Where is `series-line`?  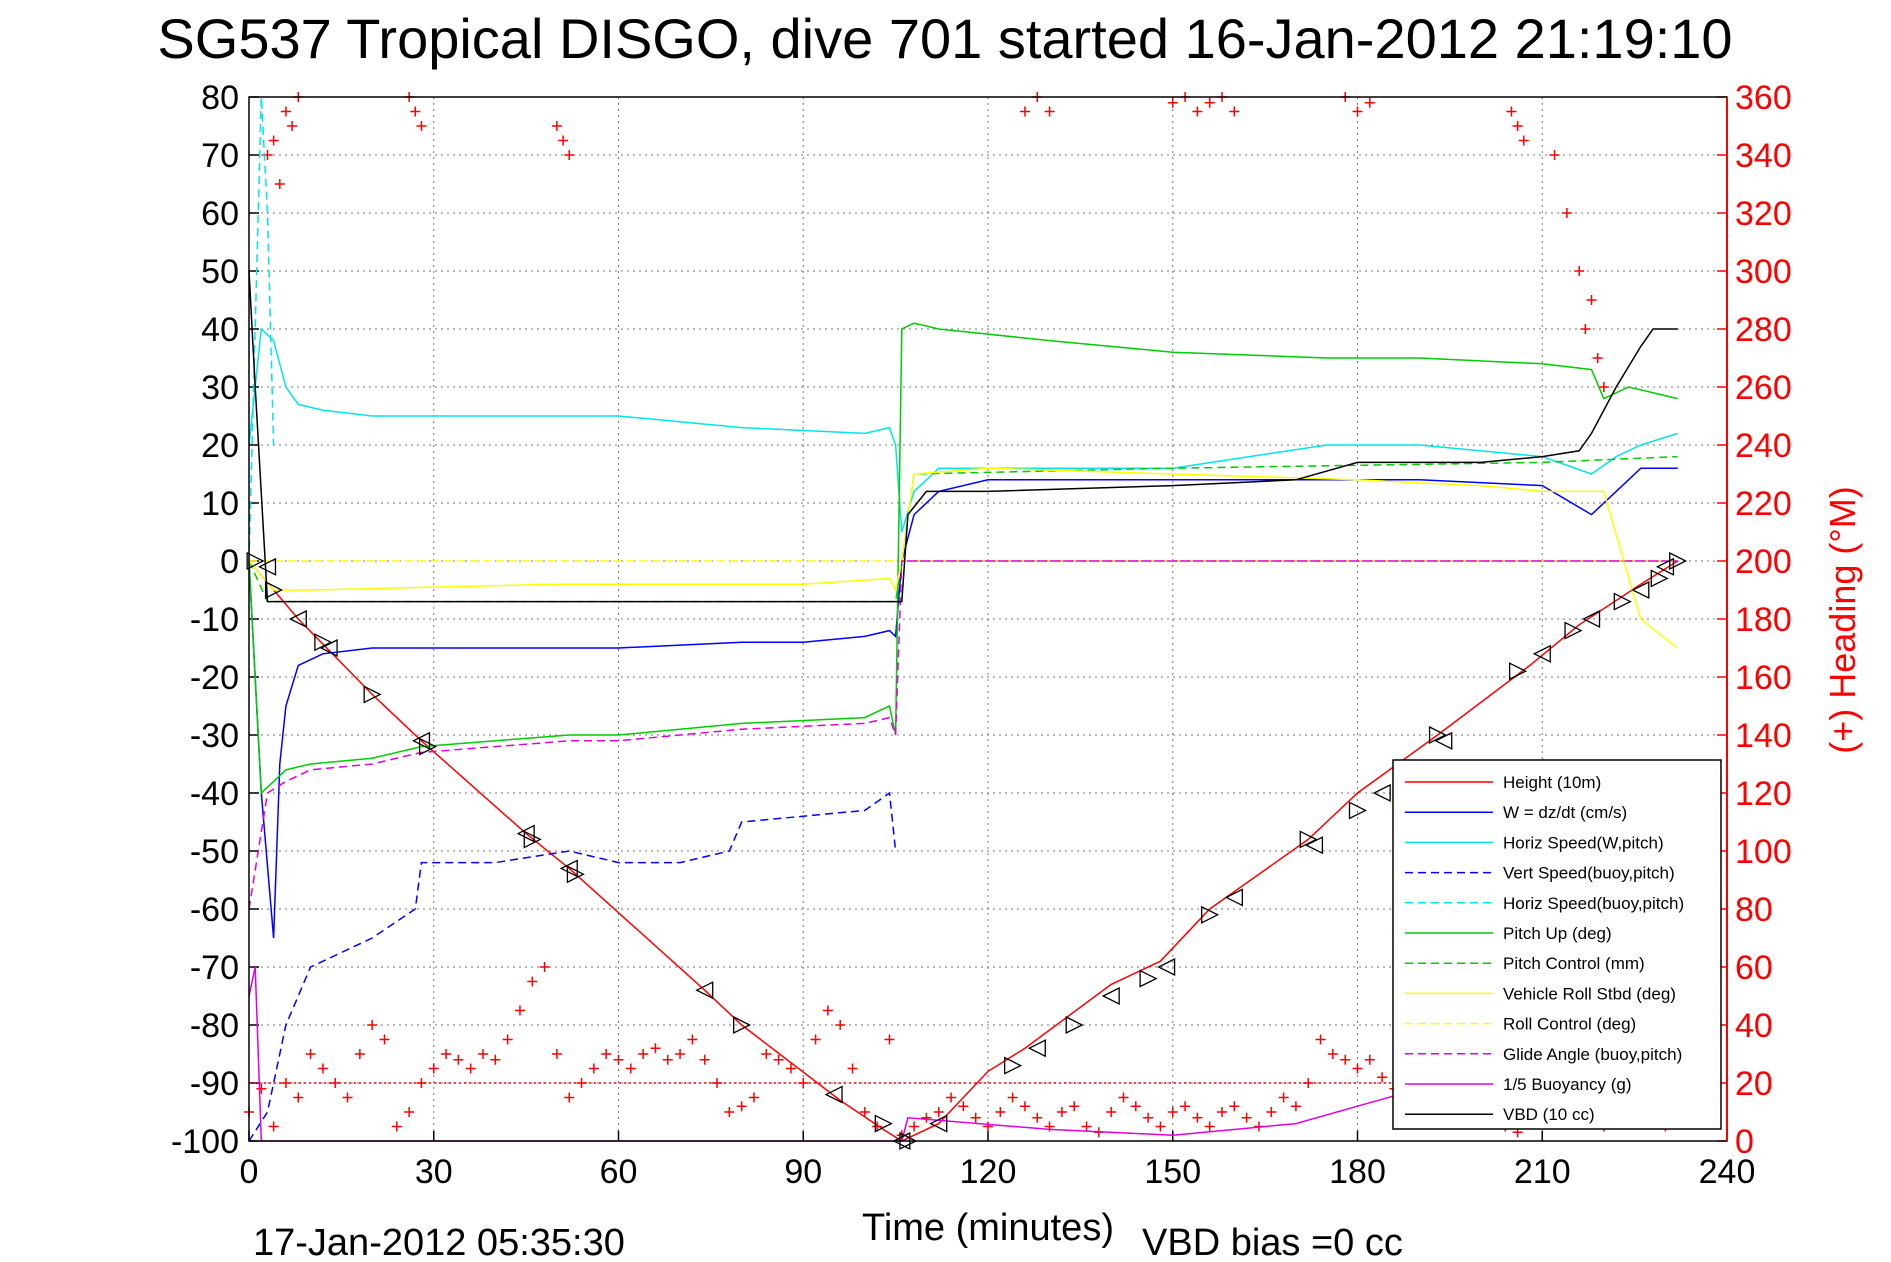 series-line is located at coordinates (261, 329).